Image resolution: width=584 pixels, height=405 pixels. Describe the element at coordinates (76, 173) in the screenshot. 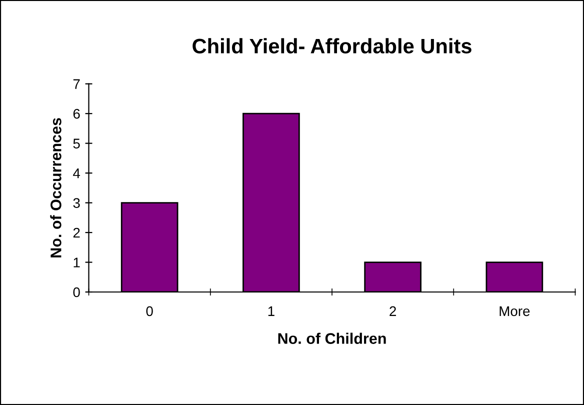

I see `y-tick-label: 4` at that location.